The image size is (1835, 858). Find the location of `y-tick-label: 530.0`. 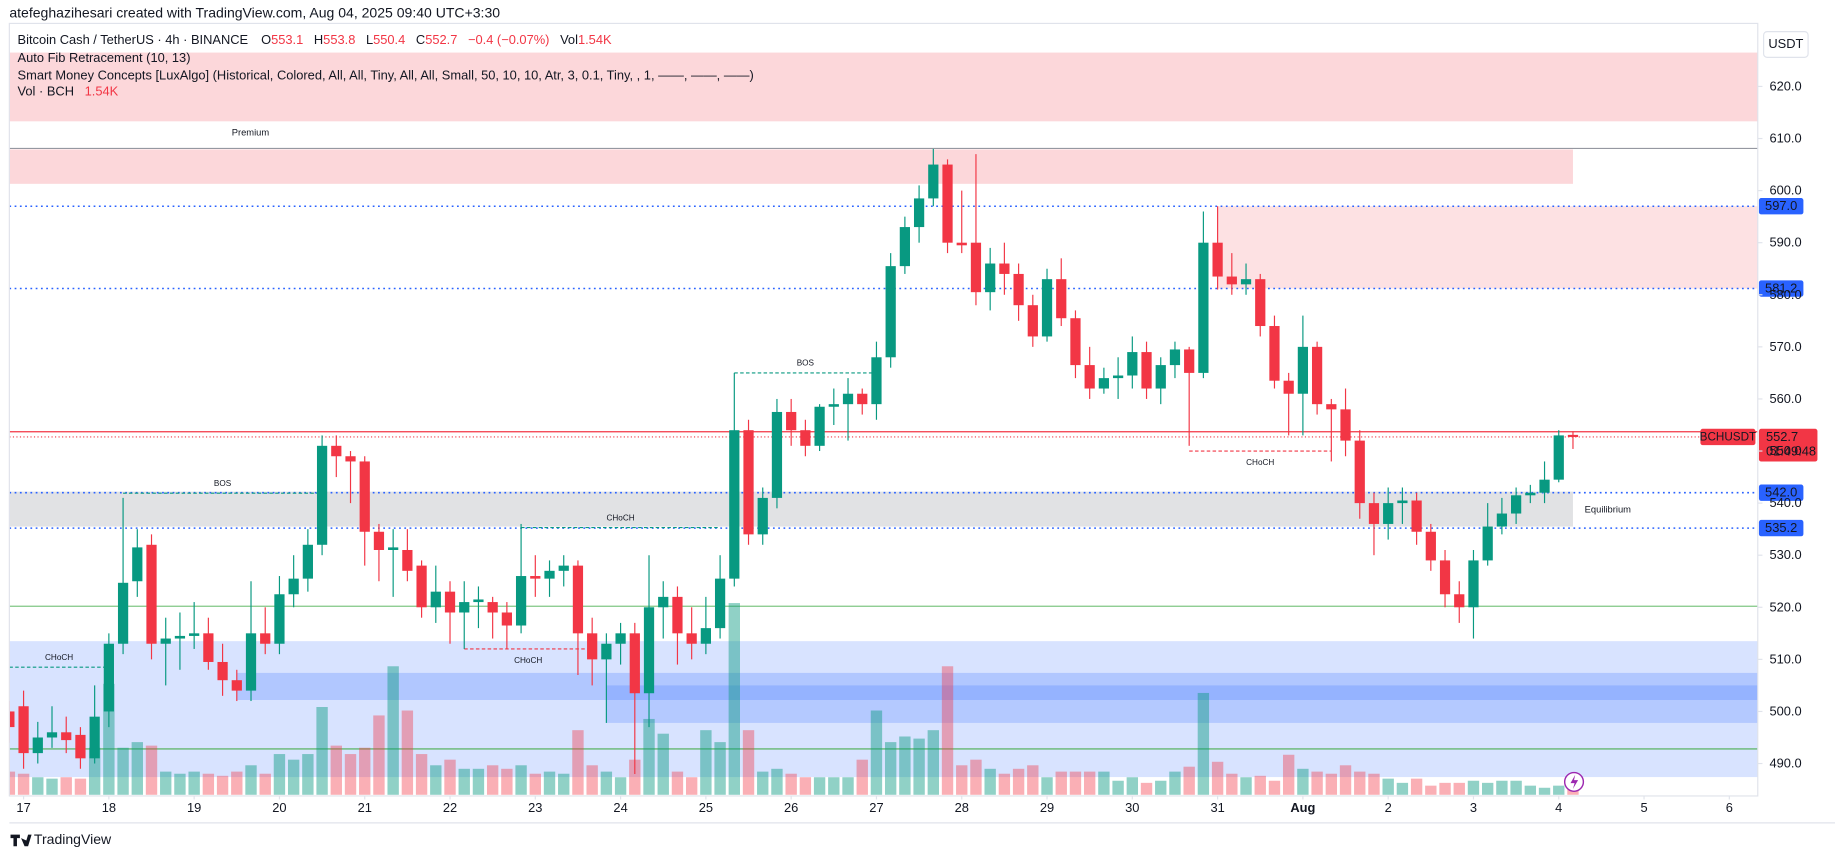

y-tick-label: 530.0 is located at coordinates (1785, 554).